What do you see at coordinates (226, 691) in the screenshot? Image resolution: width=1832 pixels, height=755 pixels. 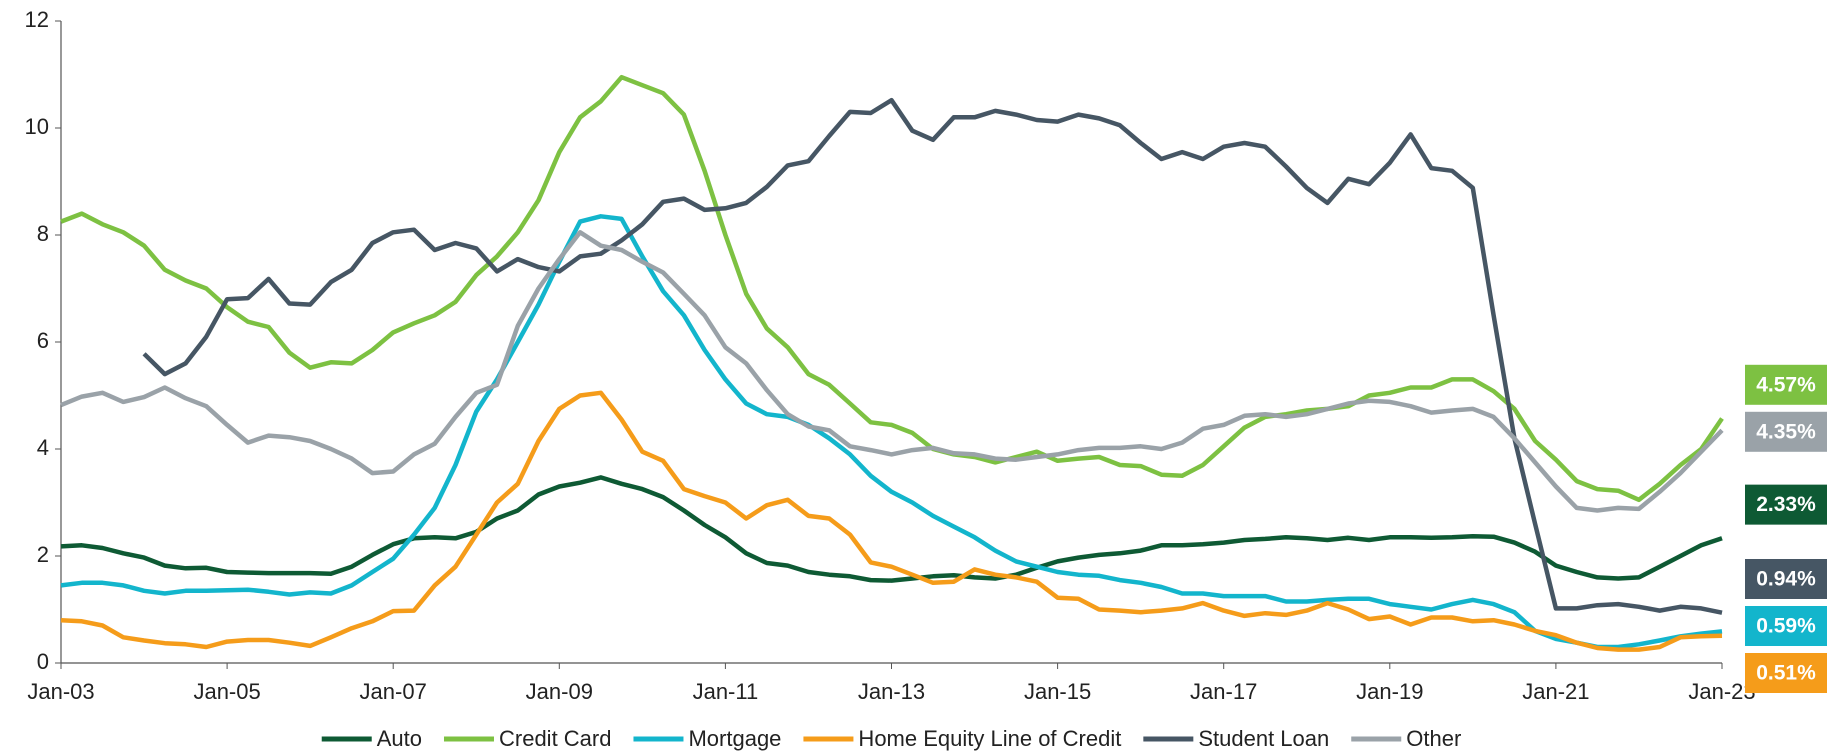 I see `x-tick-label: Jan-05` at bounding box center [226, 691].